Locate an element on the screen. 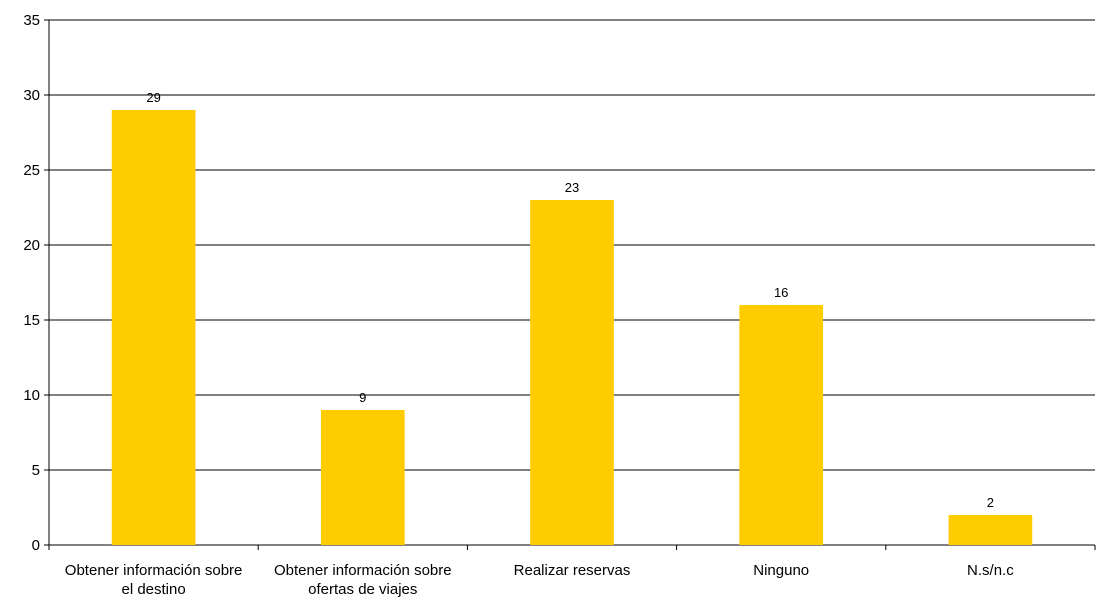 Image resolution: width=1097 pixels, height=604 pixels. y-tick-label: 20 is located at coordinates (31, 245).